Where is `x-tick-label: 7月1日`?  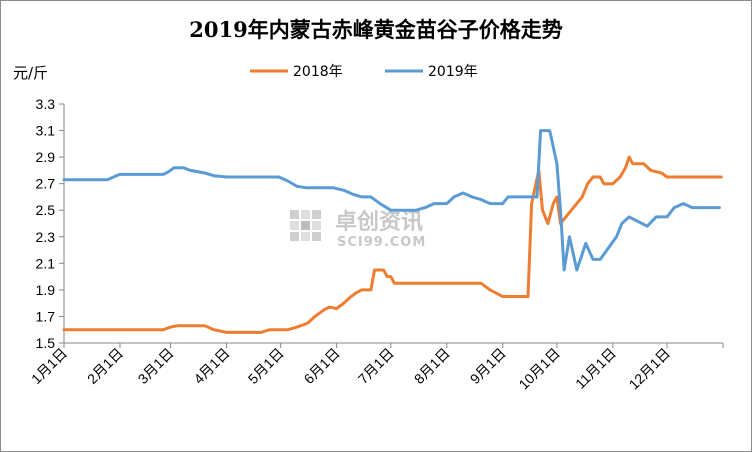
x-tick-label: 7月1日 is located at coordinates (376, 366).